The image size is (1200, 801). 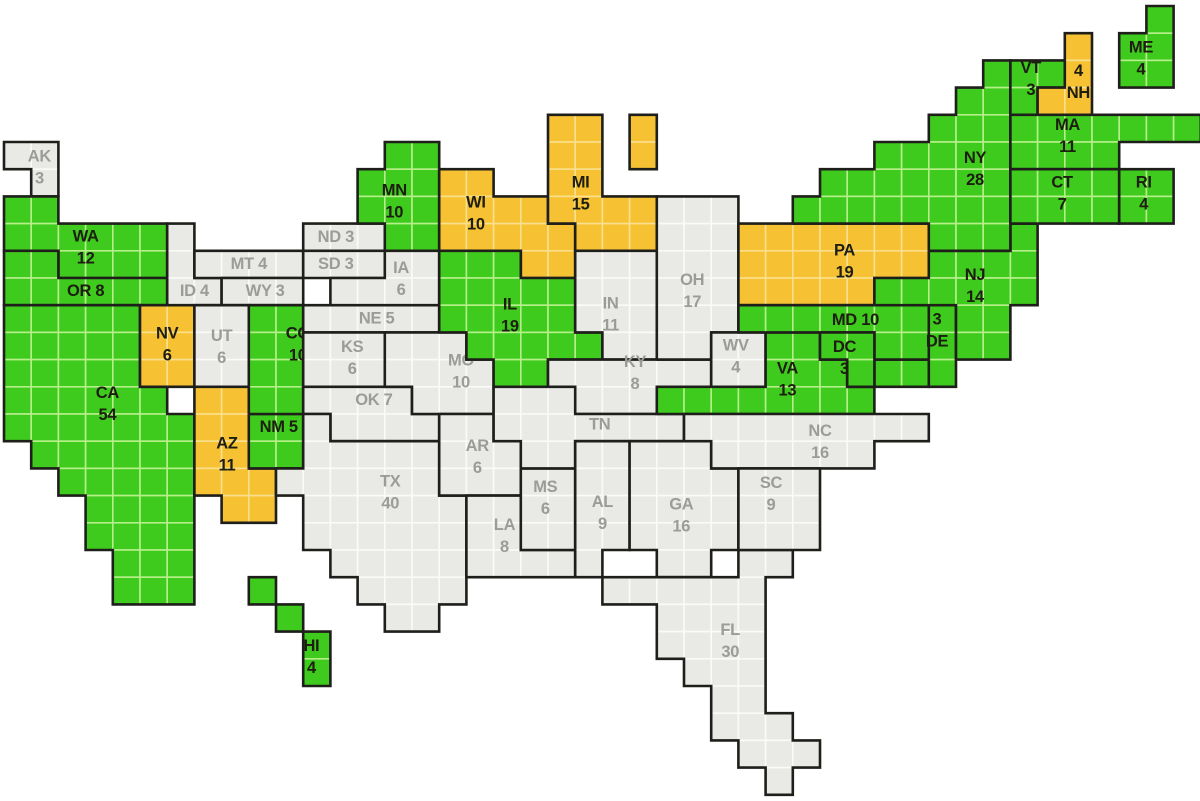 I want to click on state-border-IA, so click(x=385, y=278).